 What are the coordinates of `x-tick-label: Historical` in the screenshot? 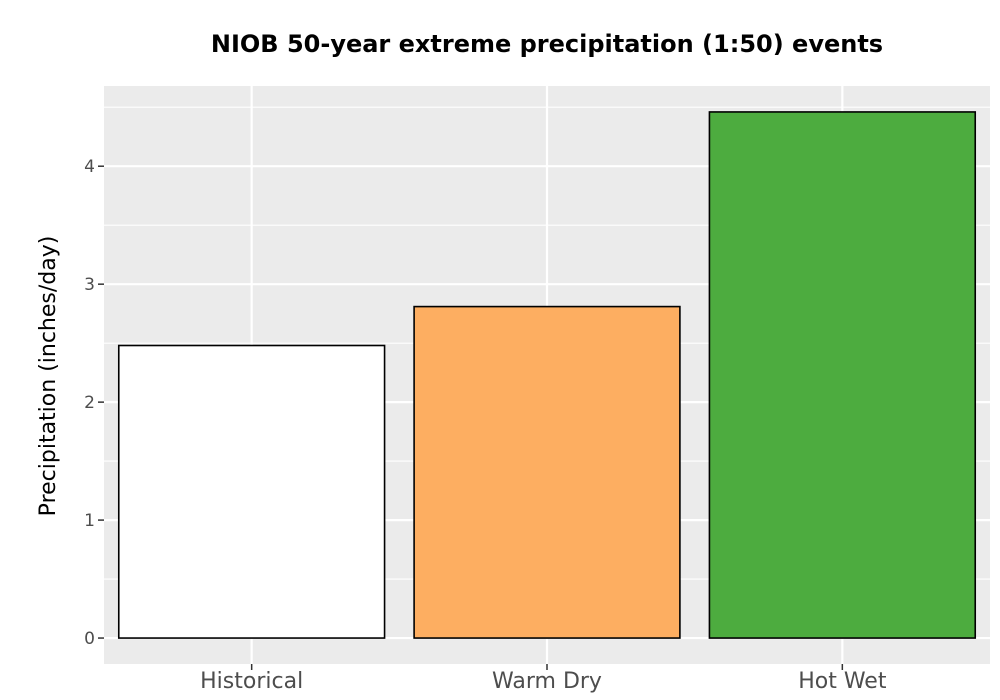 It's located at (251, 681).